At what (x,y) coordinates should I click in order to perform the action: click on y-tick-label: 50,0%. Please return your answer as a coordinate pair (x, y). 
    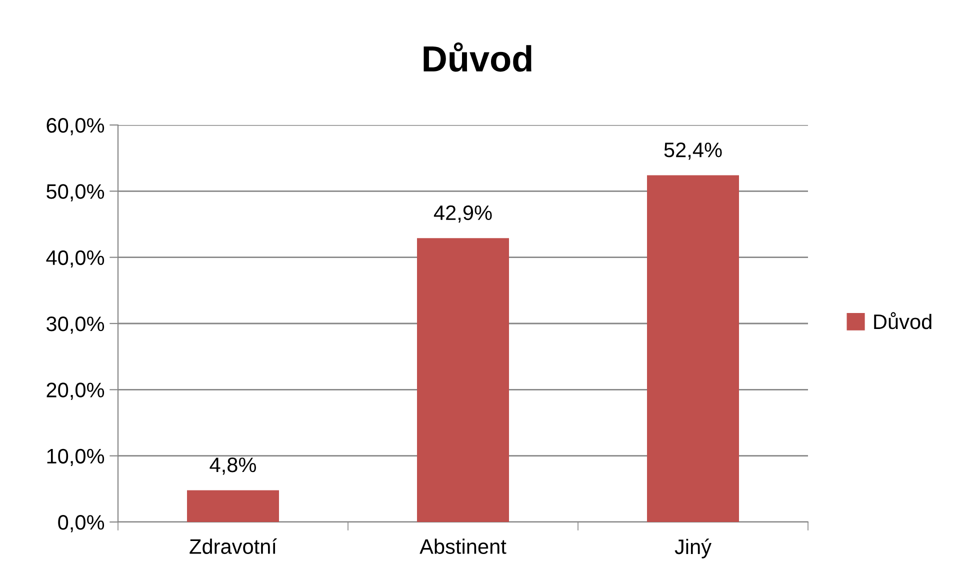
    Looking at the image, I should click on (75, 193).